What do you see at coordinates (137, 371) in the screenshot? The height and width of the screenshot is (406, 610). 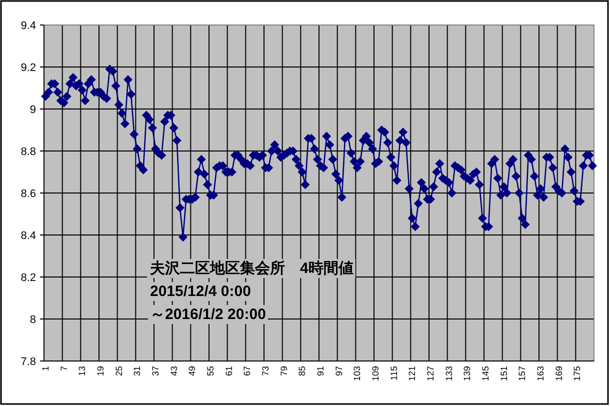 I see `x-tick-label: 31` at bounding box center [137, 371].